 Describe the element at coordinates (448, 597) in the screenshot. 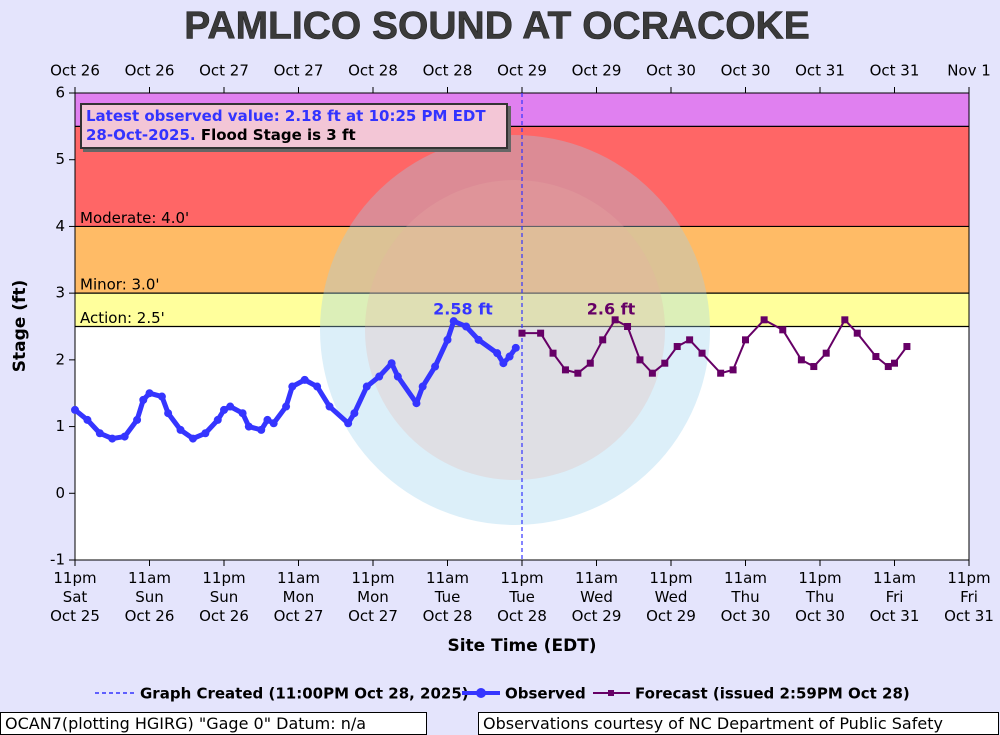

I see `x-tick-label: 11am Tue Oct 28` at that location.